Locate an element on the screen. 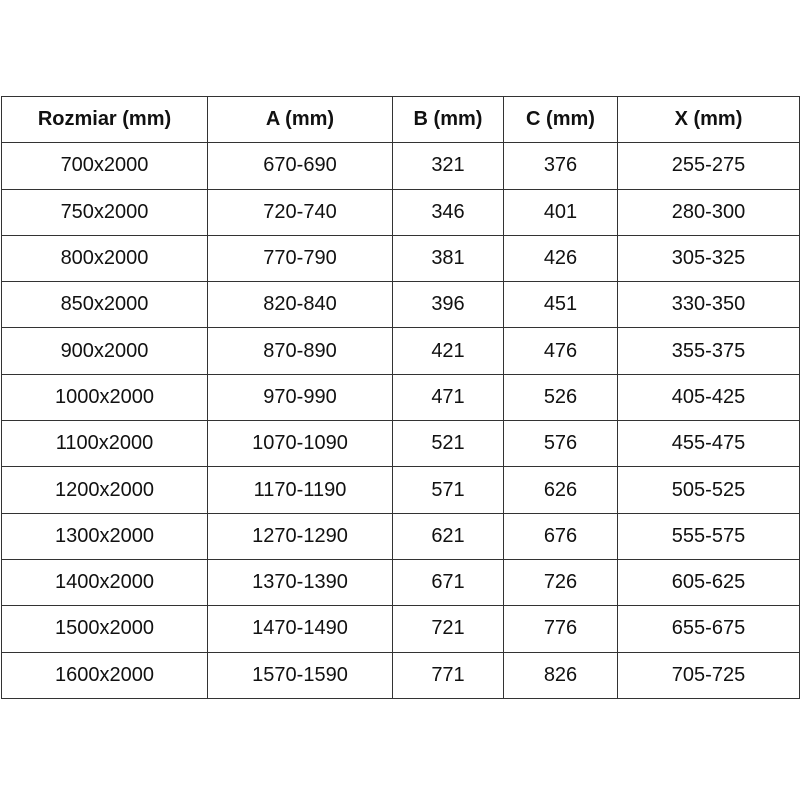 Image resolution: width=800 pixels, height=800 pixels. cell-c: 451 is located at coordinates (560, 305).